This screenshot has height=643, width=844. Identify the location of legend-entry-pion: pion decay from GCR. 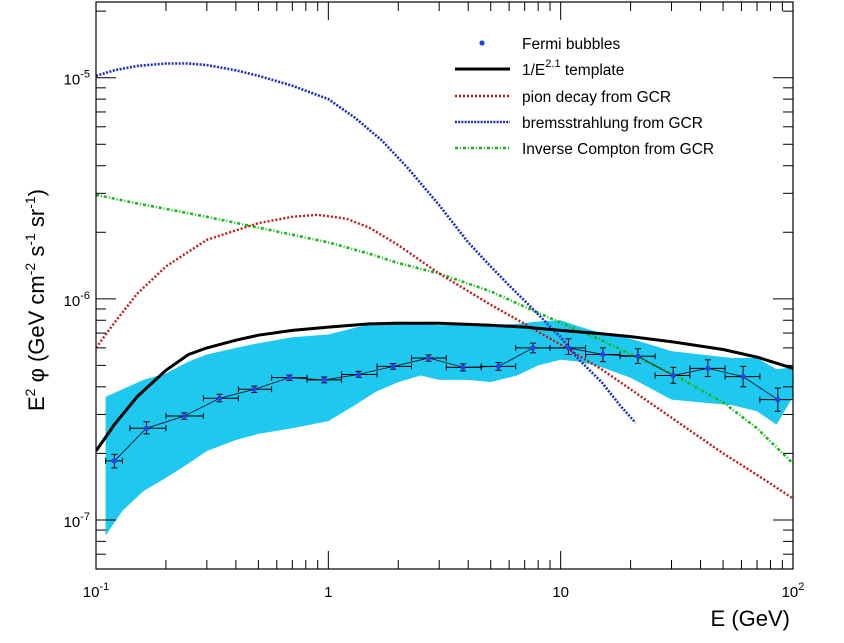
(563, 97).